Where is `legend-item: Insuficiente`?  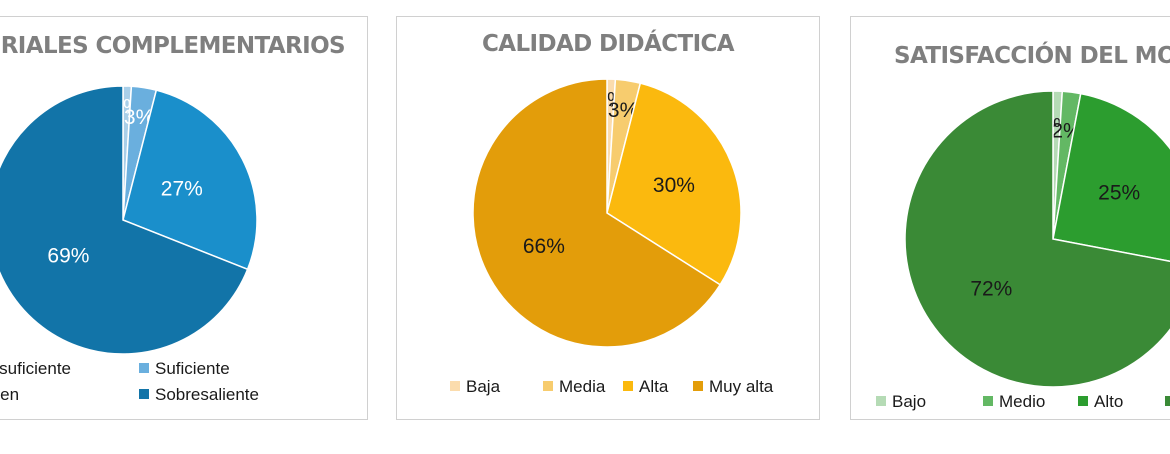
legend-item: Insuficiente is located at coordinates (35, 369).